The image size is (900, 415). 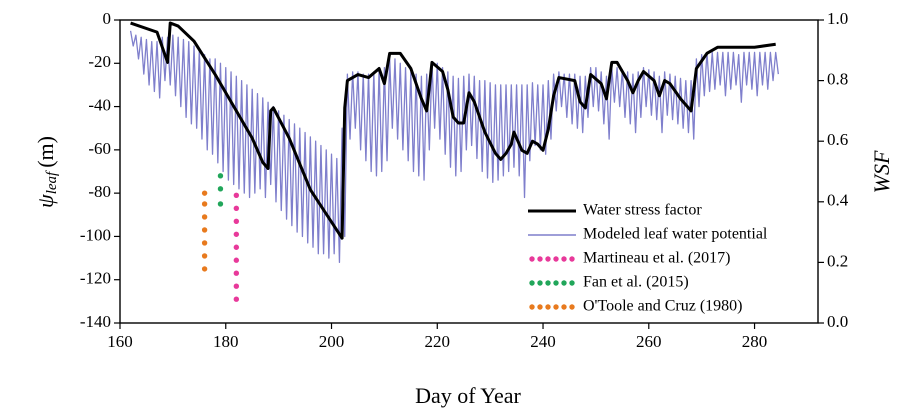 What do you see at coordinates (226, 341) in the screenshot?
I see `x-tick-label: 180` at bounding box center [226, 341].